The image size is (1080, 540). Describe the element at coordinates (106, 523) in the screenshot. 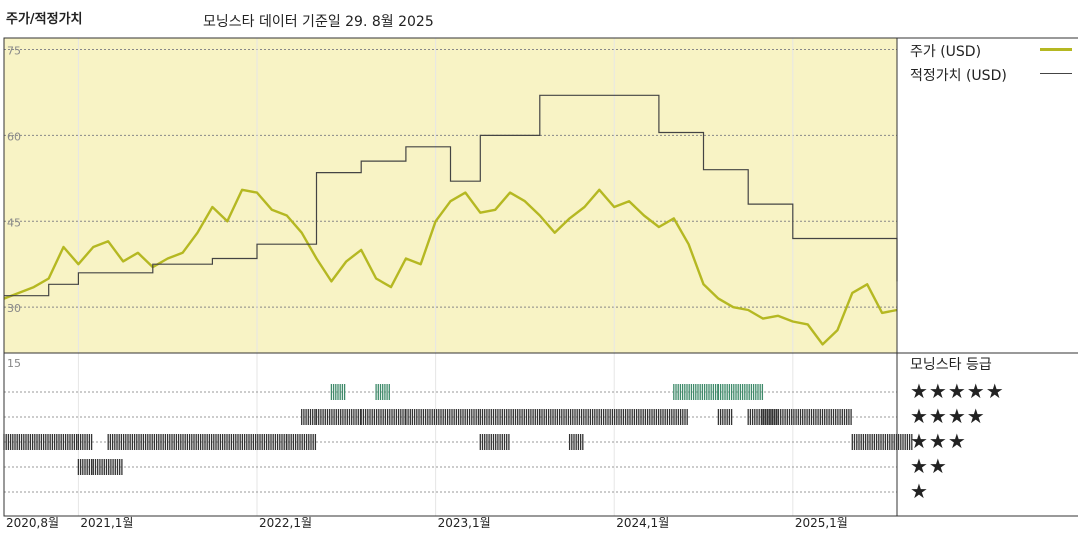

I see `x-tick-label-1: 2021,1월` at that location.